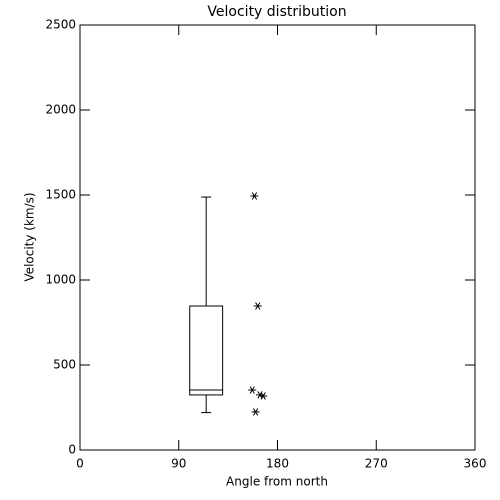 The image size is (500, 500). I want to click on x-tick-label: 180, so click(277, 464).